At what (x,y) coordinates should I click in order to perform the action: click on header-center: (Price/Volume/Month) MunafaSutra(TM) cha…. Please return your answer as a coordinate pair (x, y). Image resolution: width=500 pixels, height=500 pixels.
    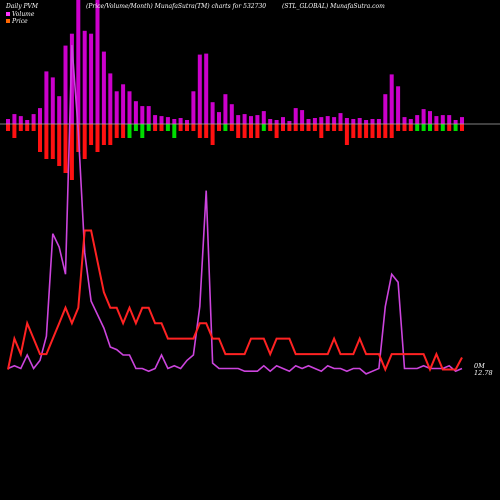
    Looking at the image, I should click on (176, 6).